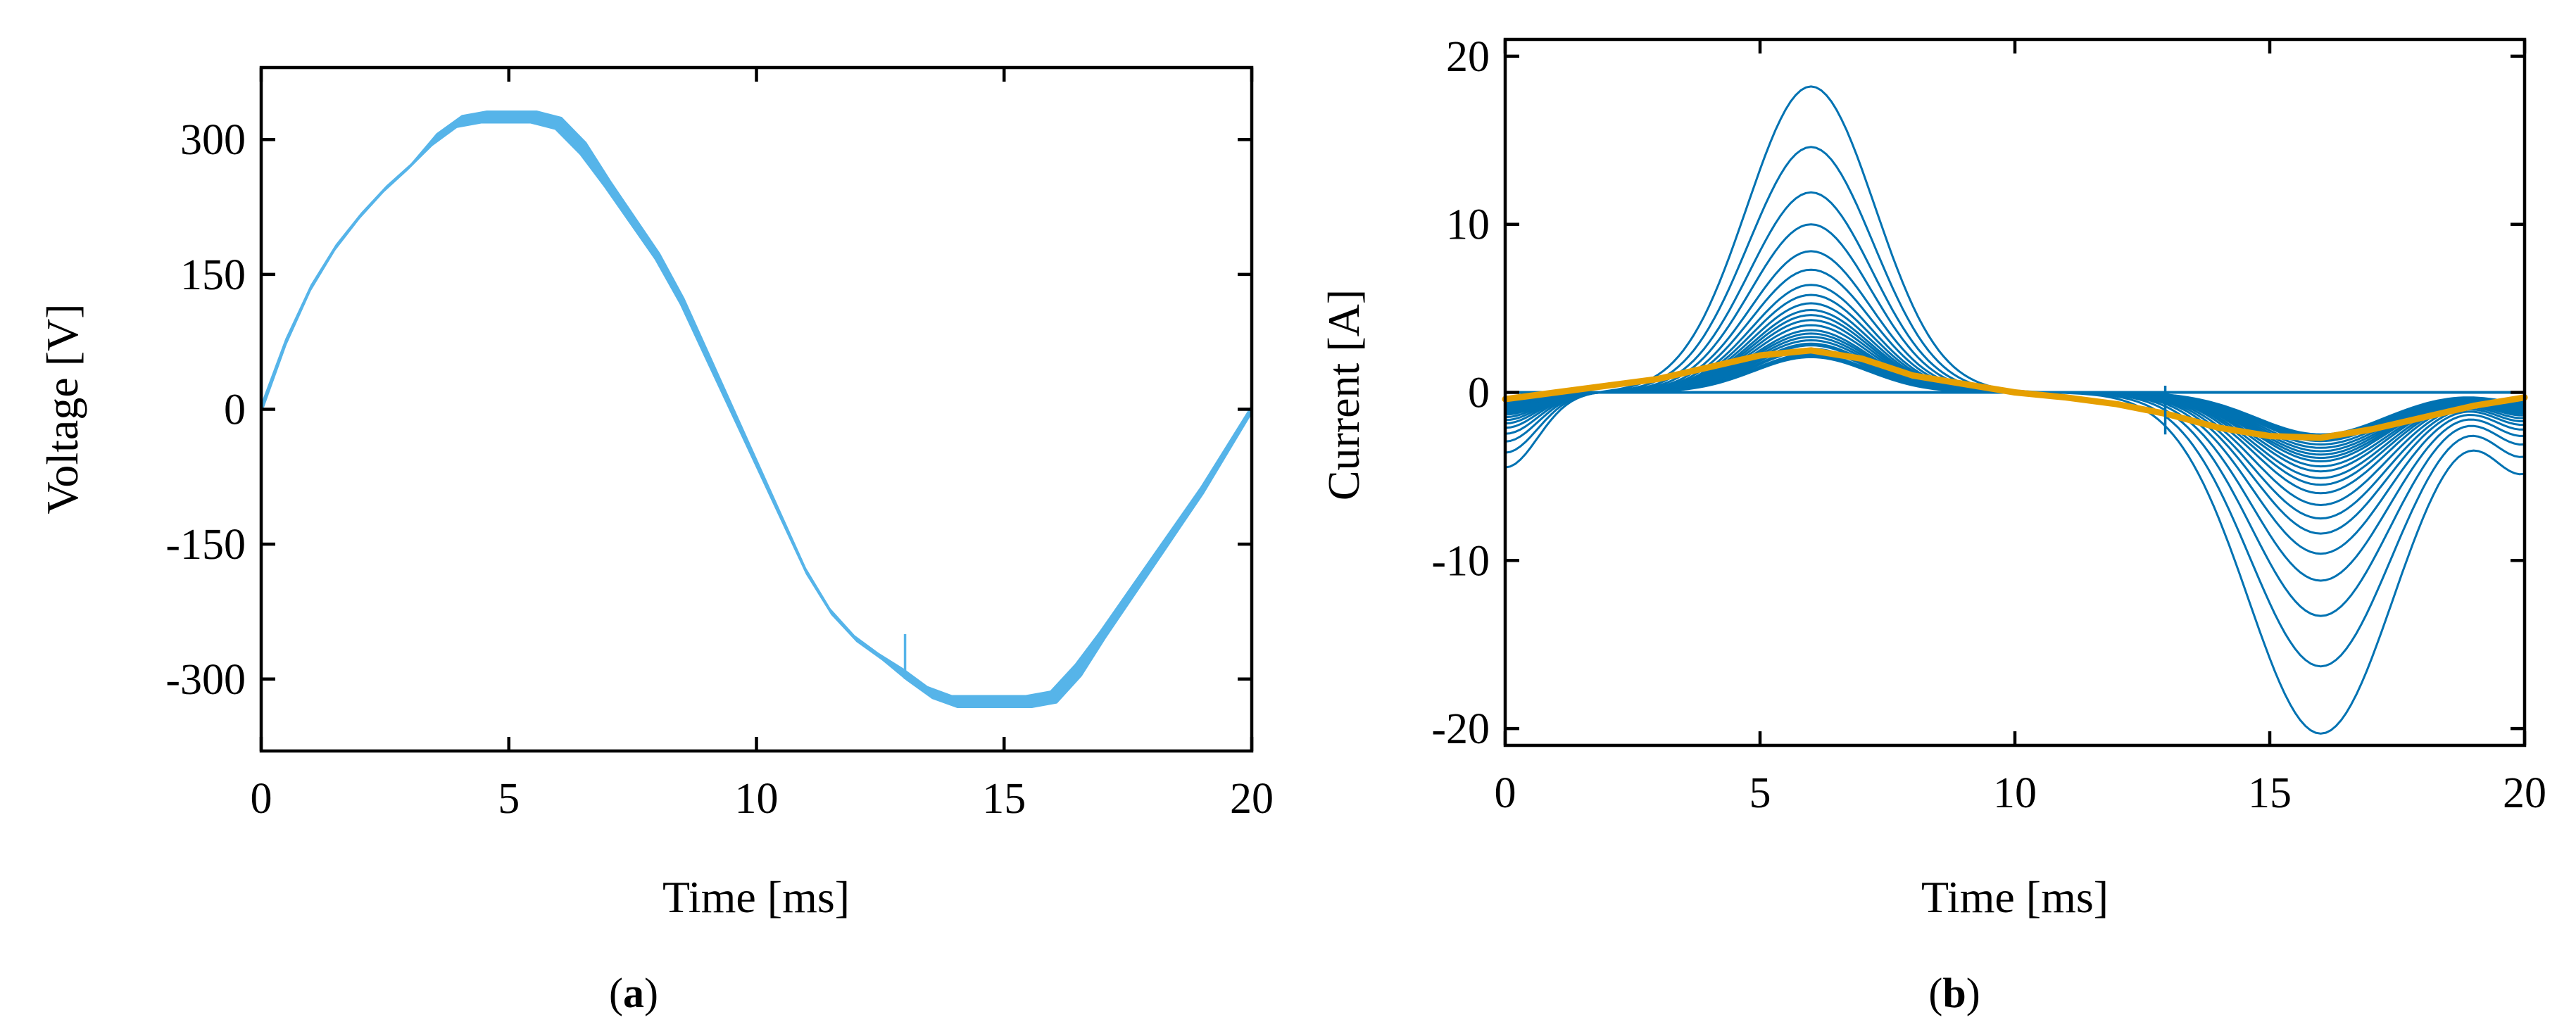 The width and height of the screenshot is (2576, 1029). I want to click on x-axis-label-a: Time [ms], so click(756, 897).